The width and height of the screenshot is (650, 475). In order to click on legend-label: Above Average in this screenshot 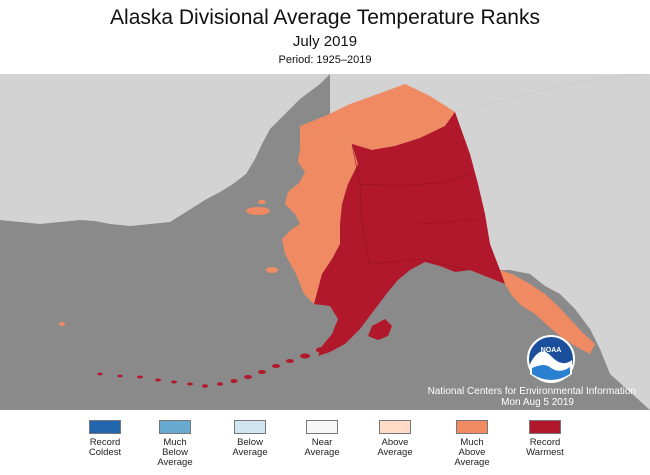, I will do `click(395, 447)`.